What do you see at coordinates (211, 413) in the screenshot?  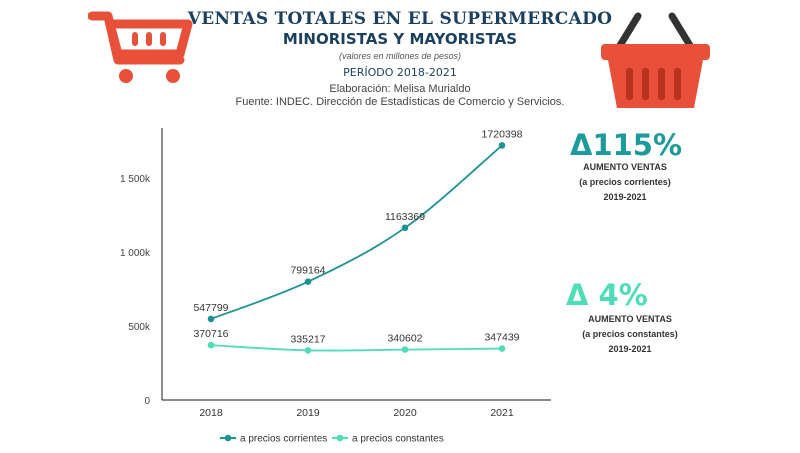 I see `x-tick-label: 2018` at bounding box center [211, 413].